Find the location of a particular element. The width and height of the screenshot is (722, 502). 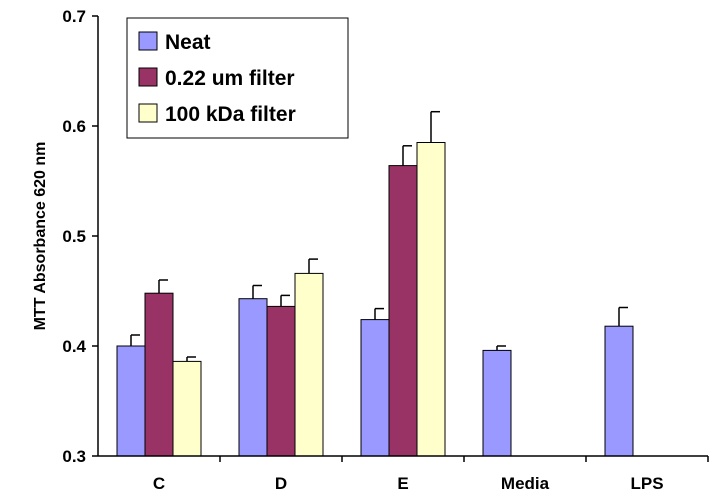

y-tick-label: 0.4 is located at coordinates (74, 346).